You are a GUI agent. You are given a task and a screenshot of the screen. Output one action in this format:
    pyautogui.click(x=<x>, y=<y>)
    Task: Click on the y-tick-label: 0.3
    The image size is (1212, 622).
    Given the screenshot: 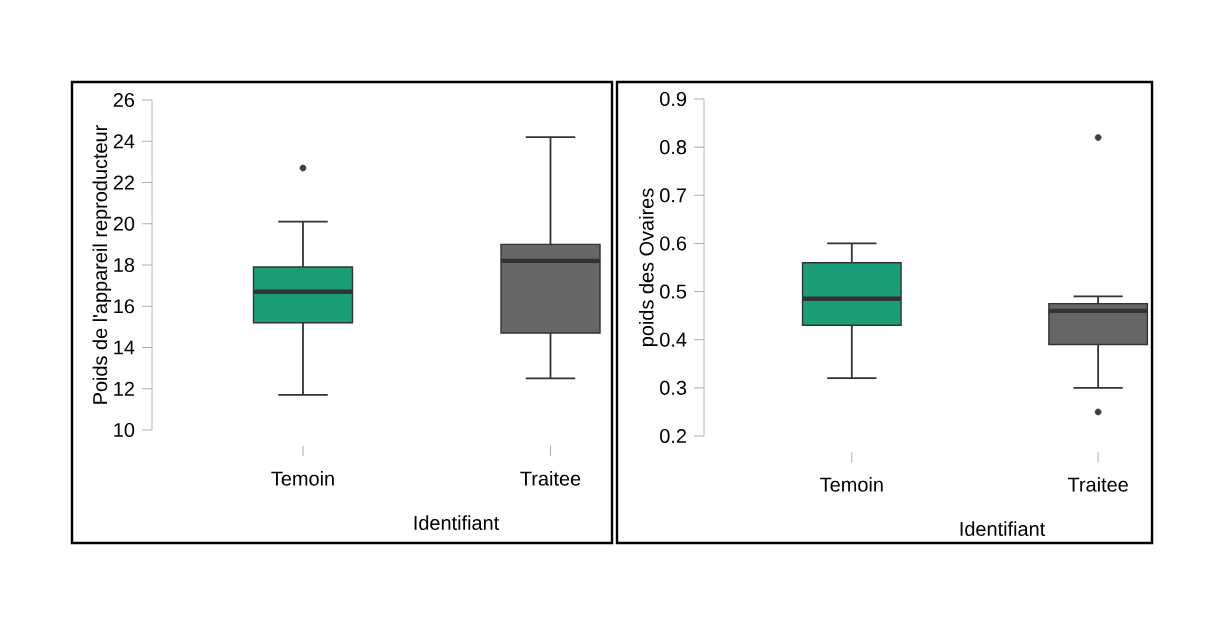 What is the action you would take?
    pyautogui.click(x=673, y=387)
    